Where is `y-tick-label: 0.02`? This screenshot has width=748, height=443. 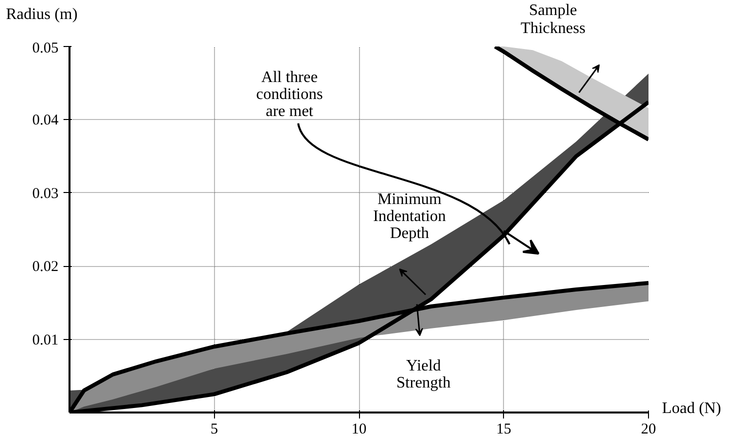
y-tick-label: 0.02 is located at coordinates (45, 267).